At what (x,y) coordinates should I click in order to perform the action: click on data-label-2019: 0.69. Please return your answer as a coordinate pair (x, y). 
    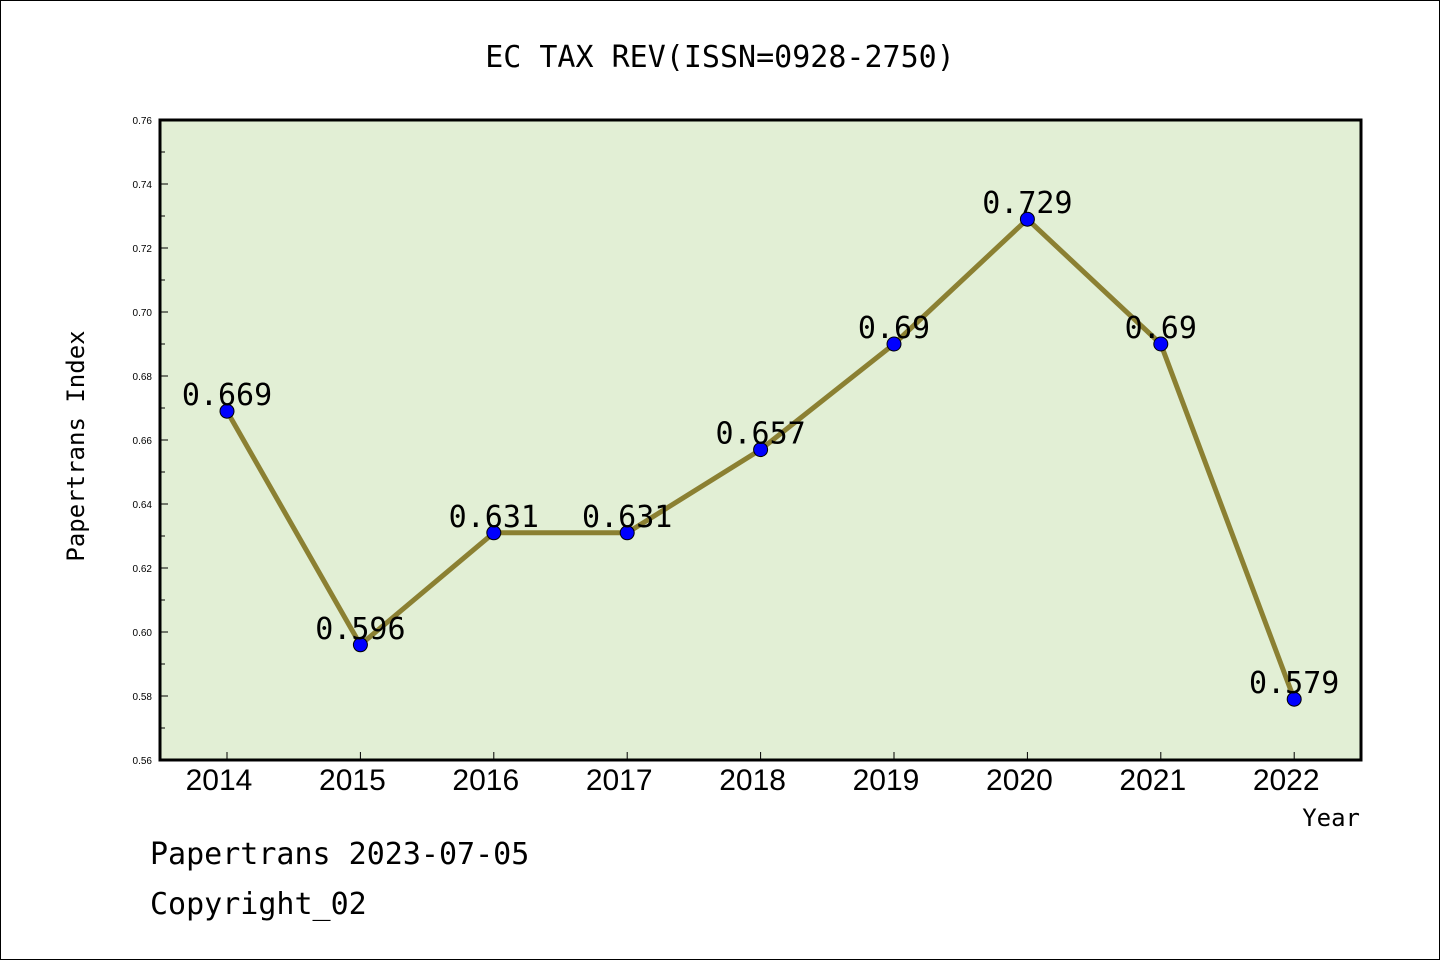
    Looking at the image, I should click on (894, 328).